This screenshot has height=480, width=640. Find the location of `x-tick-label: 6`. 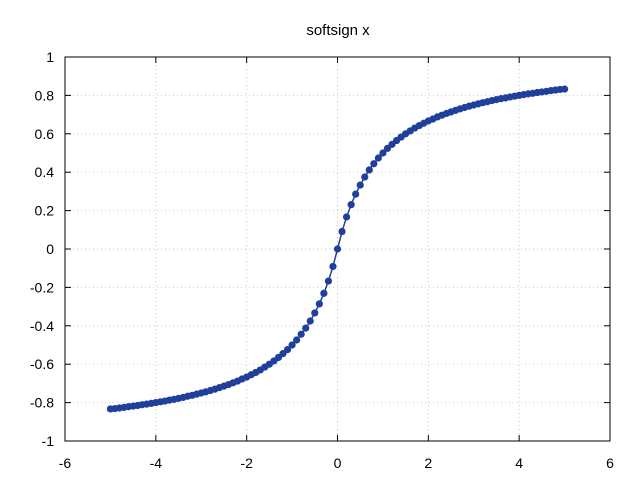

x-tick-label: 6 is located at coordinates (610, 463).